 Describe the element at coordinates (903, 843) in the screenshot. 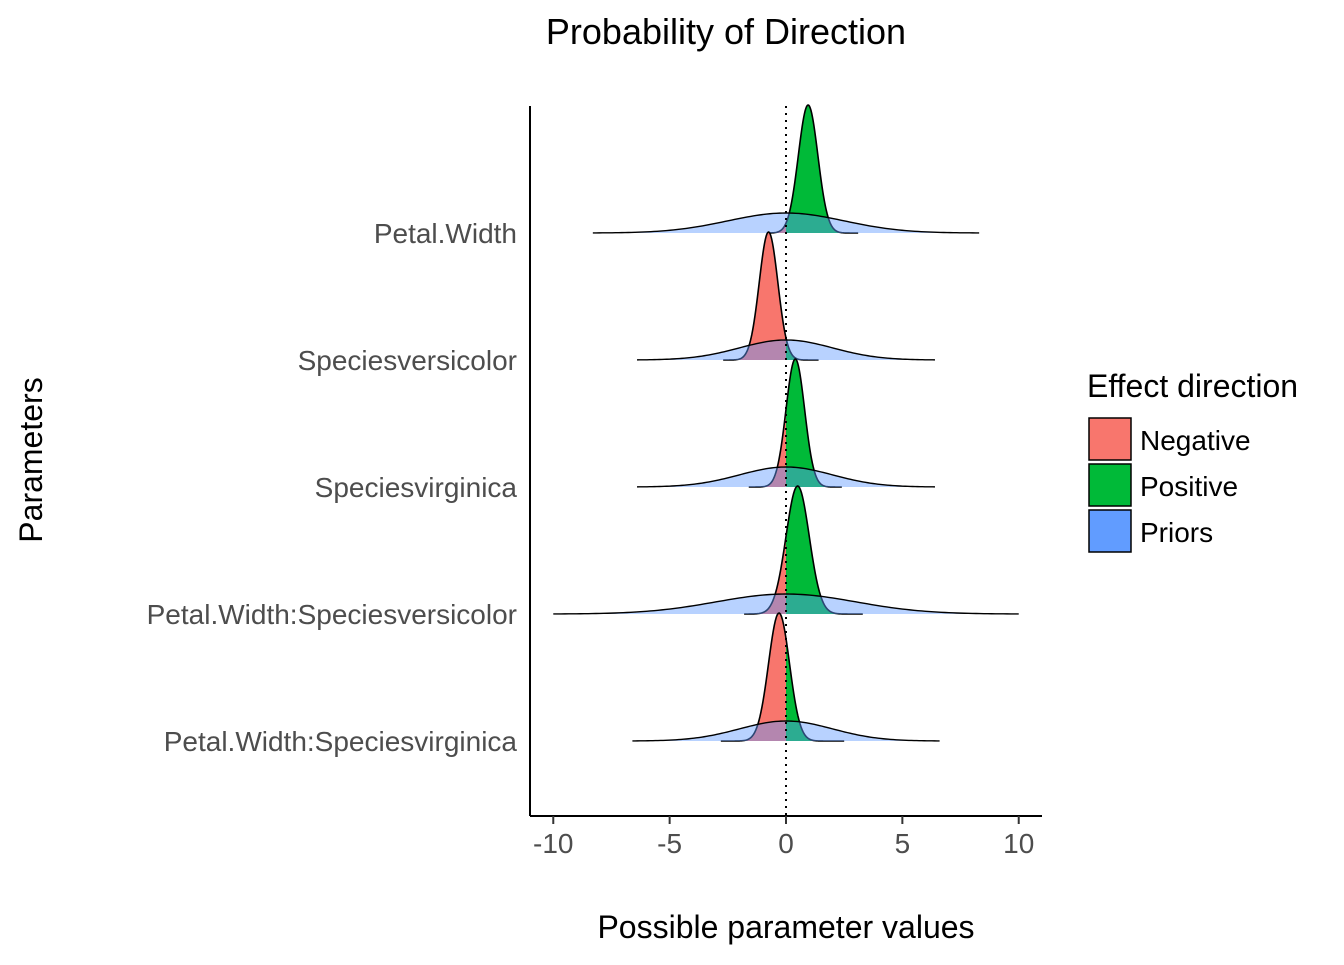

I see `x-tick-label: 5` at that location.